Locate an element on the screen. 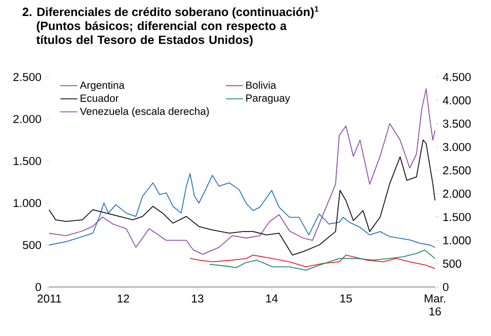 This screenshot has width=491, height=336. y2-tick-label: 2.500 is located at coordinates (457, 170).